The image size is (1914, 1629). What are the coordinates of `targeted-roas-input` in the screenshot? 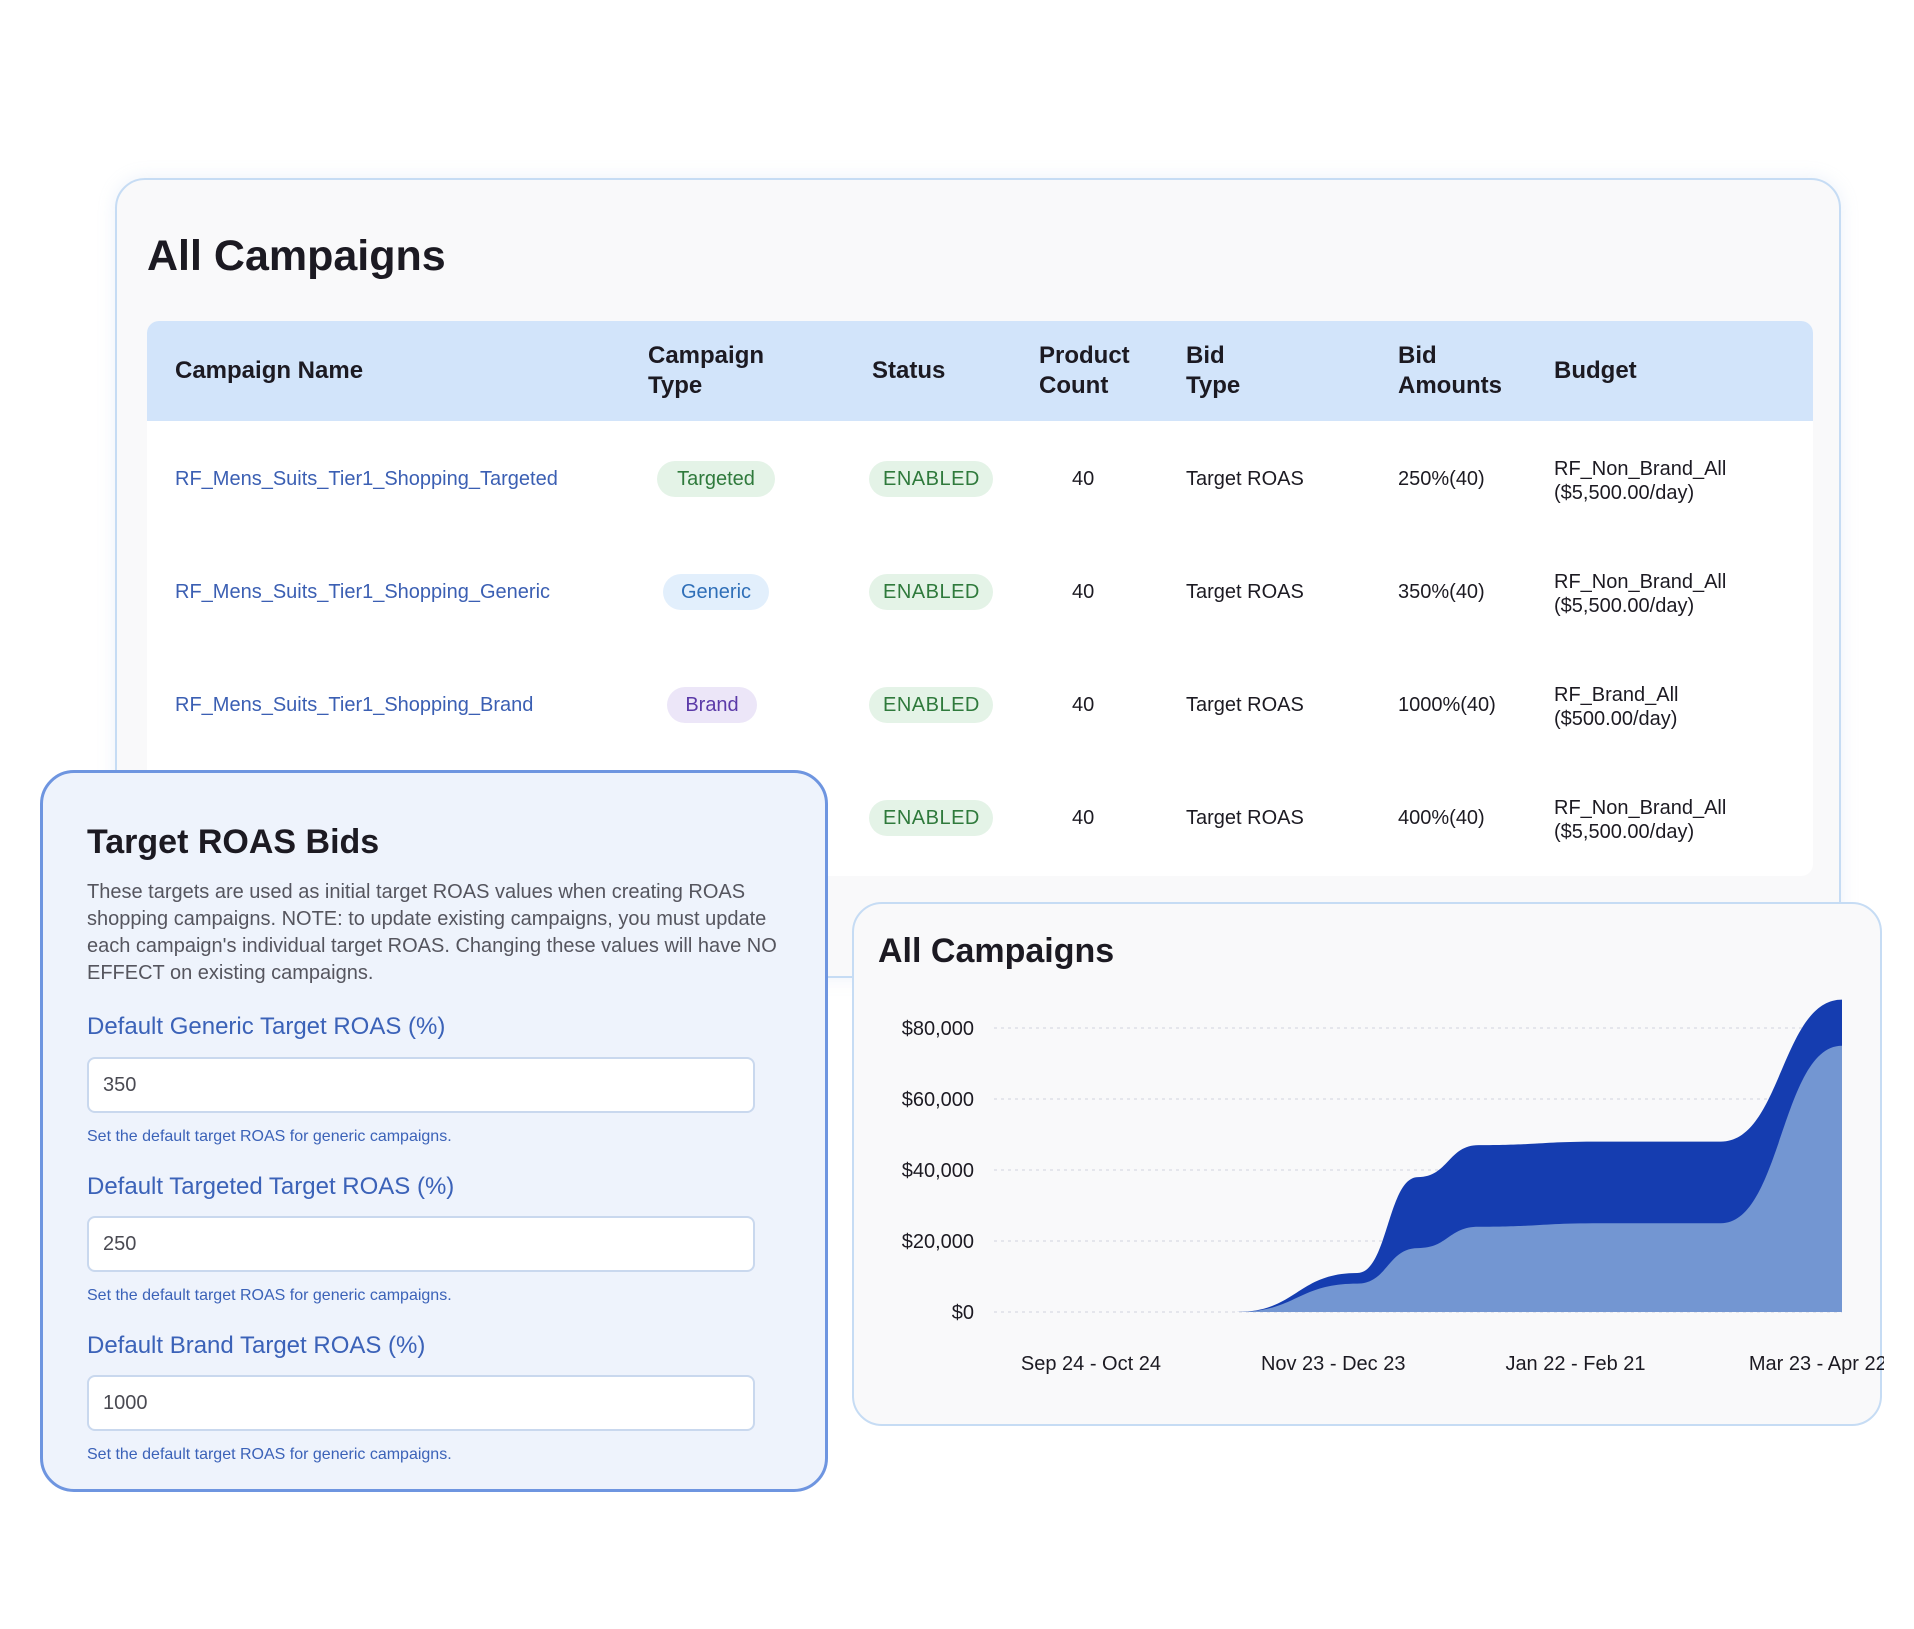 It's located at (421, 1244).